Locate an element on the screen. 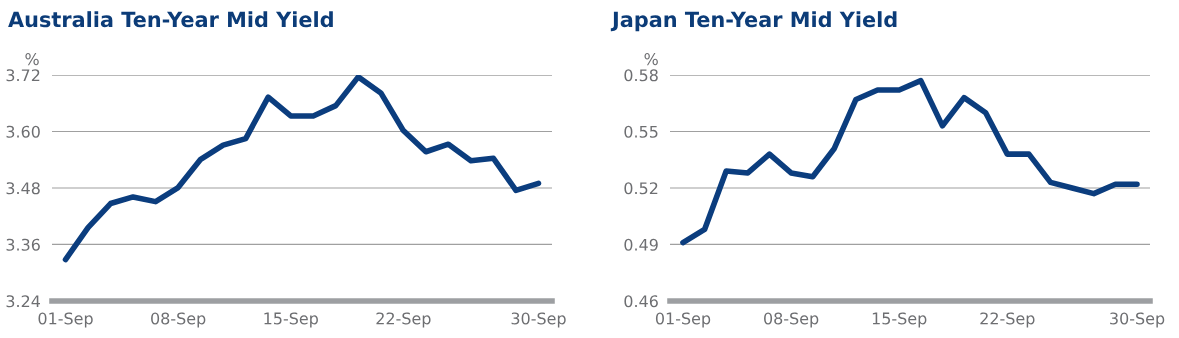 The height and width of the screenshot is (338, 1179). y-tick-label: 3.36 is located at coordinates (23, 244).